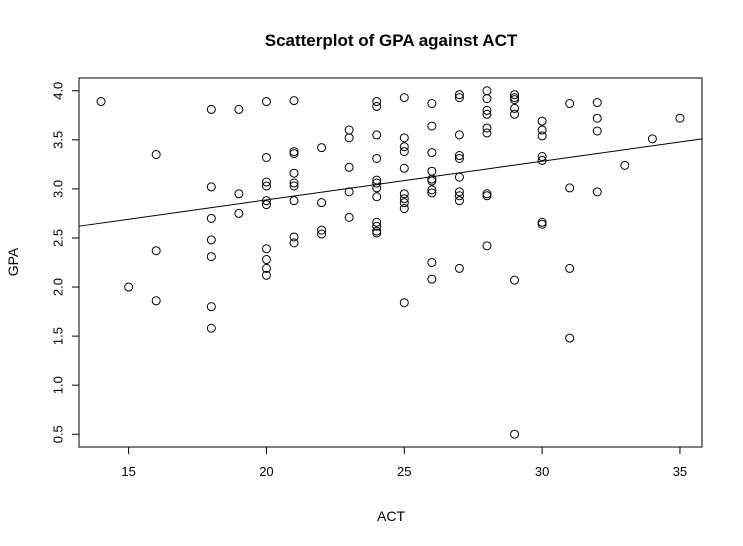 Image resolution: width=743 pixels, height=546 pixels. Describe the element at coordinates (58, 91) in the screenshot. I see `y-tick-label: 4.0` at that location.